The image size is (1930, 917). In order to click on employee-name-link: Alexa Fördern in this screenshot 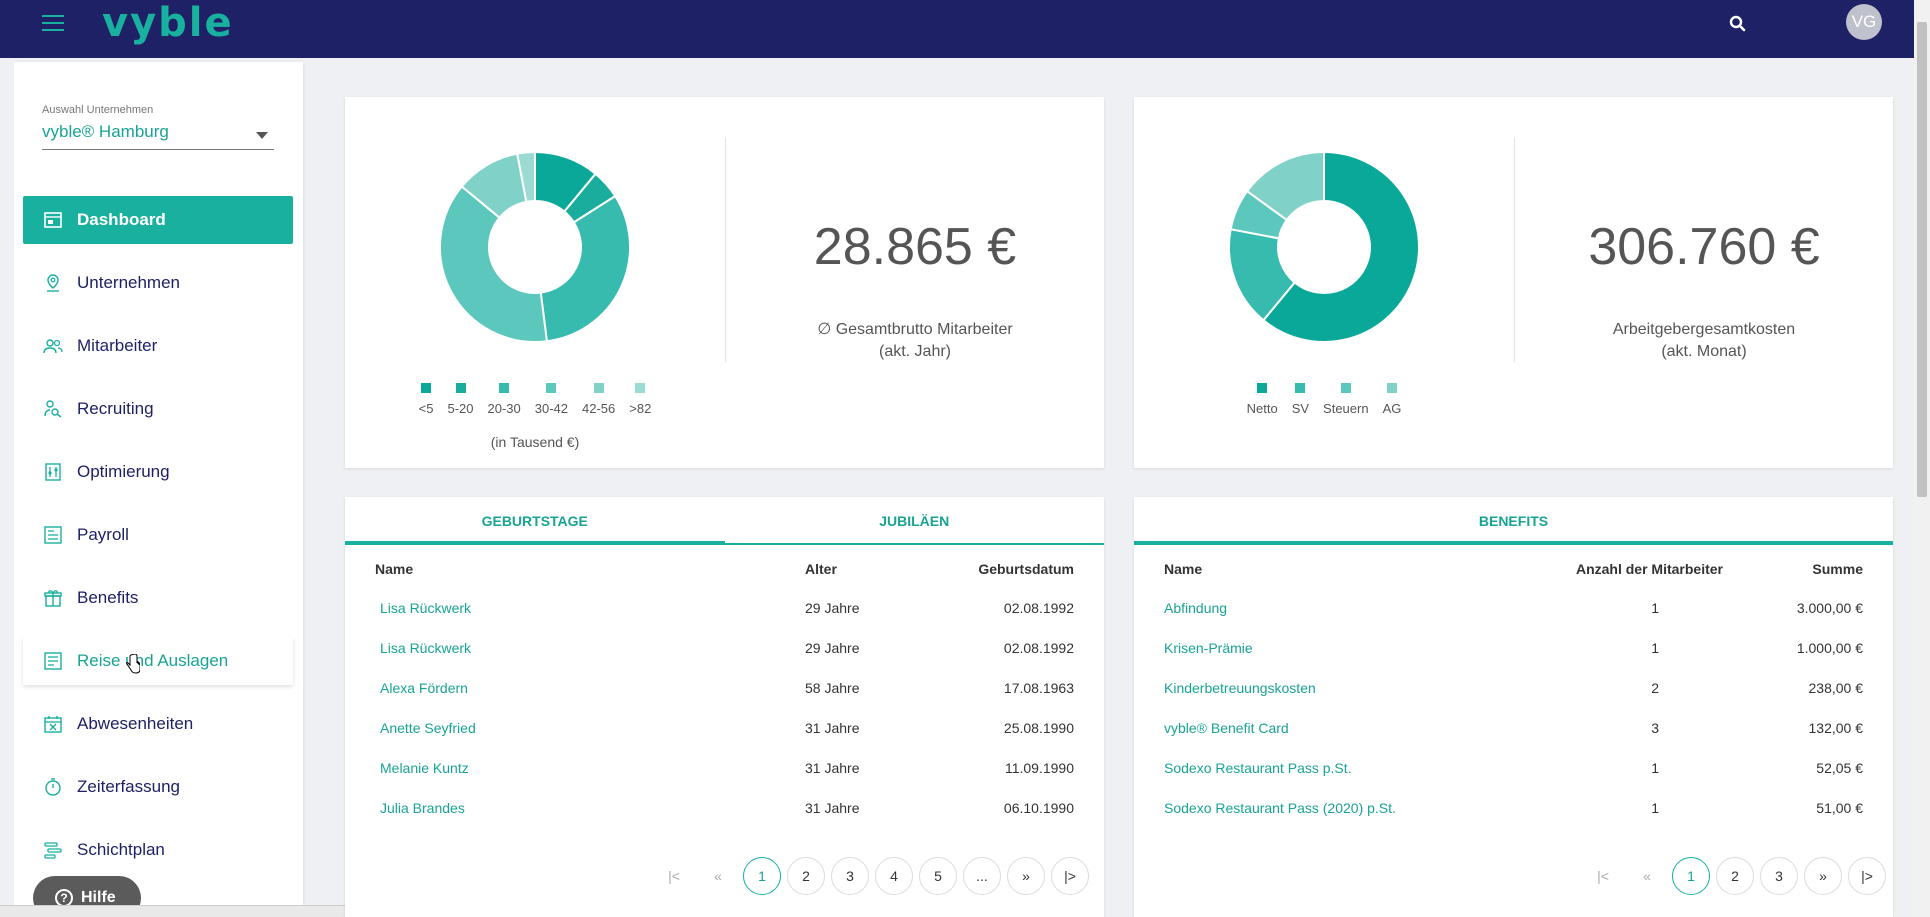, I will do `click(424, 688)`.